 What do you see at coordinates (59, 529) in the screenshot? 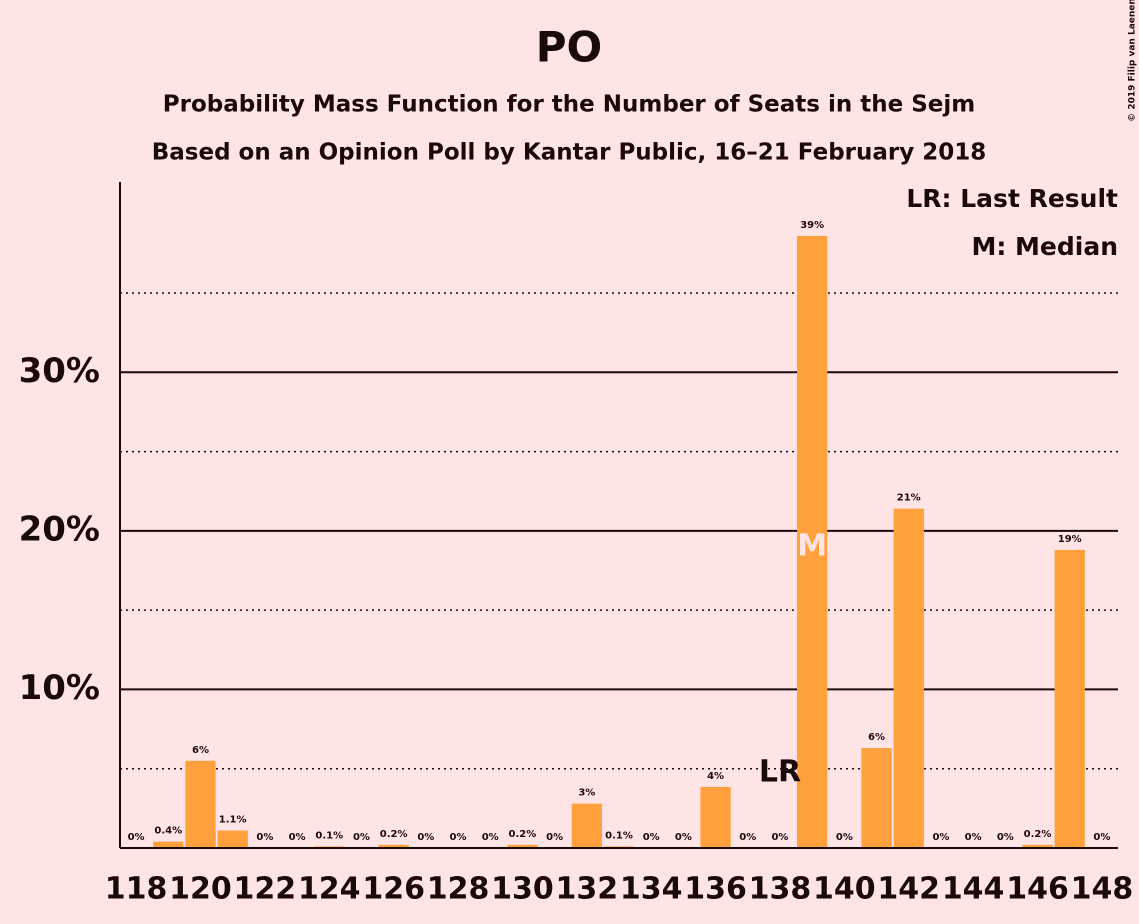
I see `y-tick-label: 20%` at bounding box center [59, 529].